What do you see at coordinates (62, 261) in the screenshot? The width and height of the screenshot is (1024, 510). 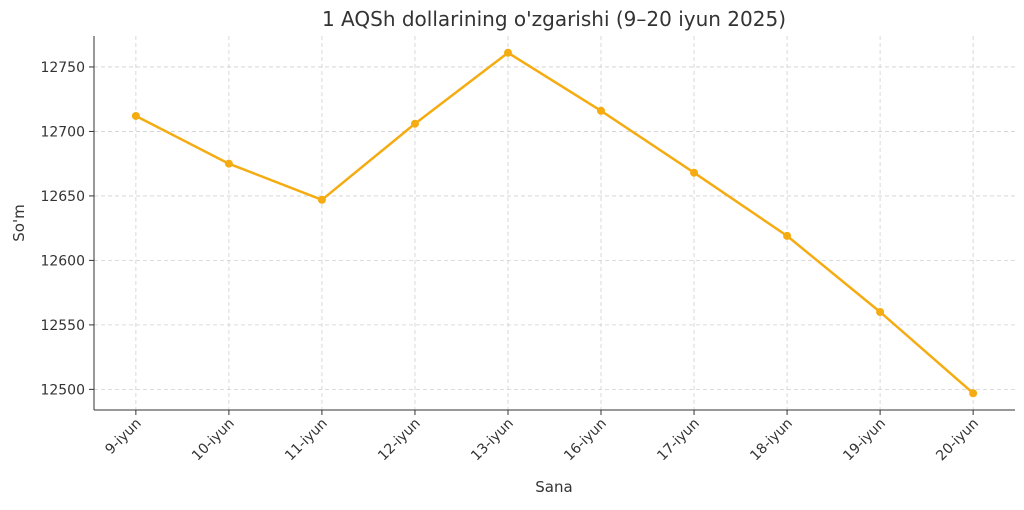 I see `y-tick-label: 12600` at bounding box center [62, 261].